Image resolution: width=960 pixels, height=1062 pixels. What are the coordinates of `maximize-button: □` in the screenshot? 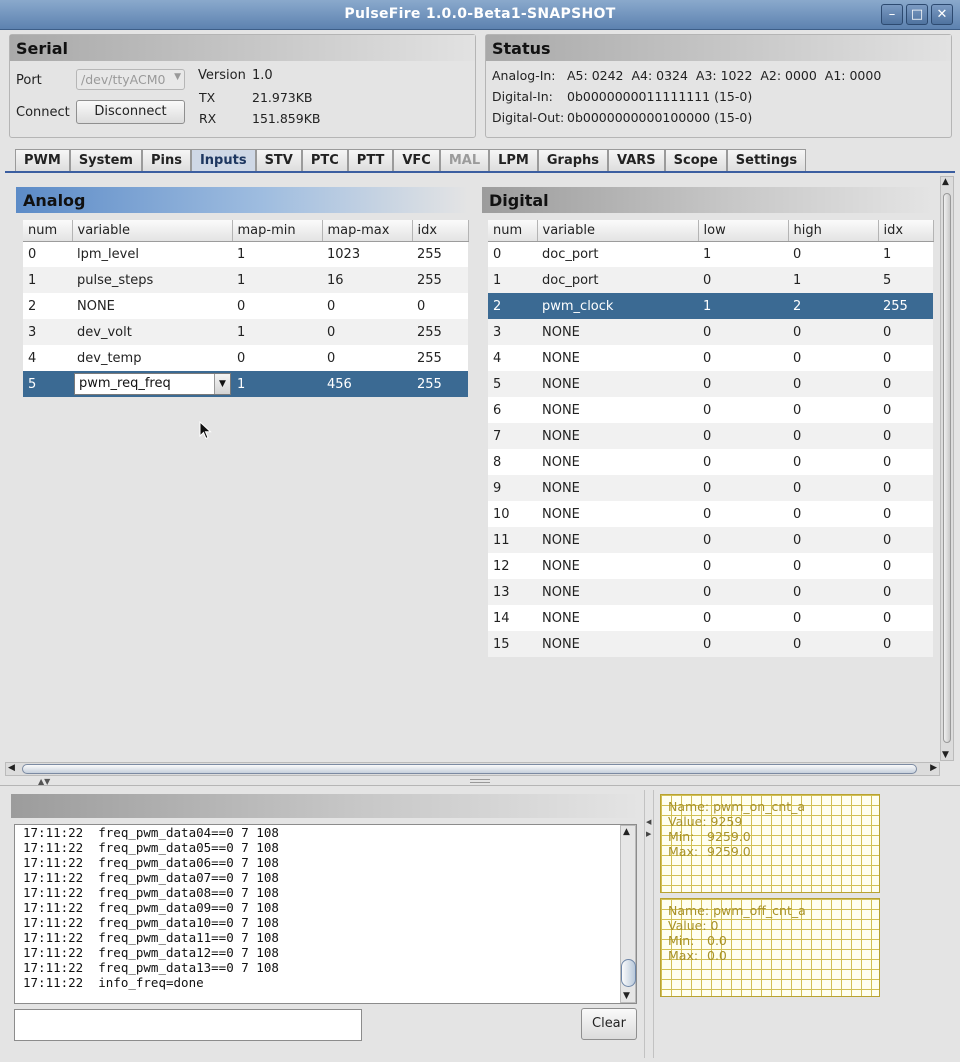 It's located at (917, 14).